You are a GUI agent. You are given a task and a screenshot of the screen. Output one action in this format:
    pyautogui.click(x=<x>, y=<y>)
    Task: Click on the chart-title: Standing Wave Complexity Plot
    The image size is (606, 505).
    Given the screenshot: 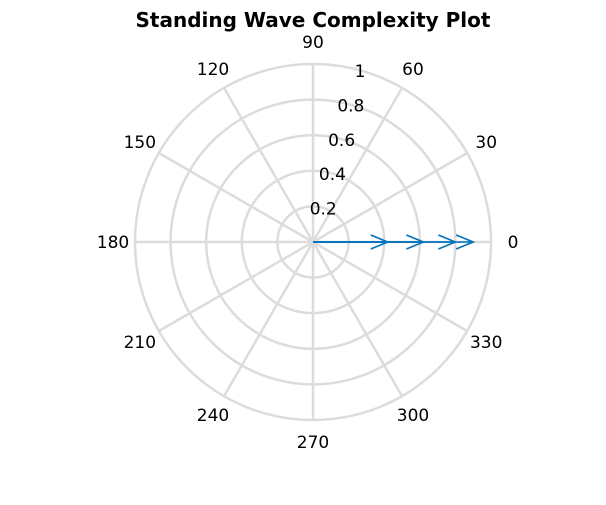 What is the action you would take?
    pyautogui.click(x=313, y=20)
    